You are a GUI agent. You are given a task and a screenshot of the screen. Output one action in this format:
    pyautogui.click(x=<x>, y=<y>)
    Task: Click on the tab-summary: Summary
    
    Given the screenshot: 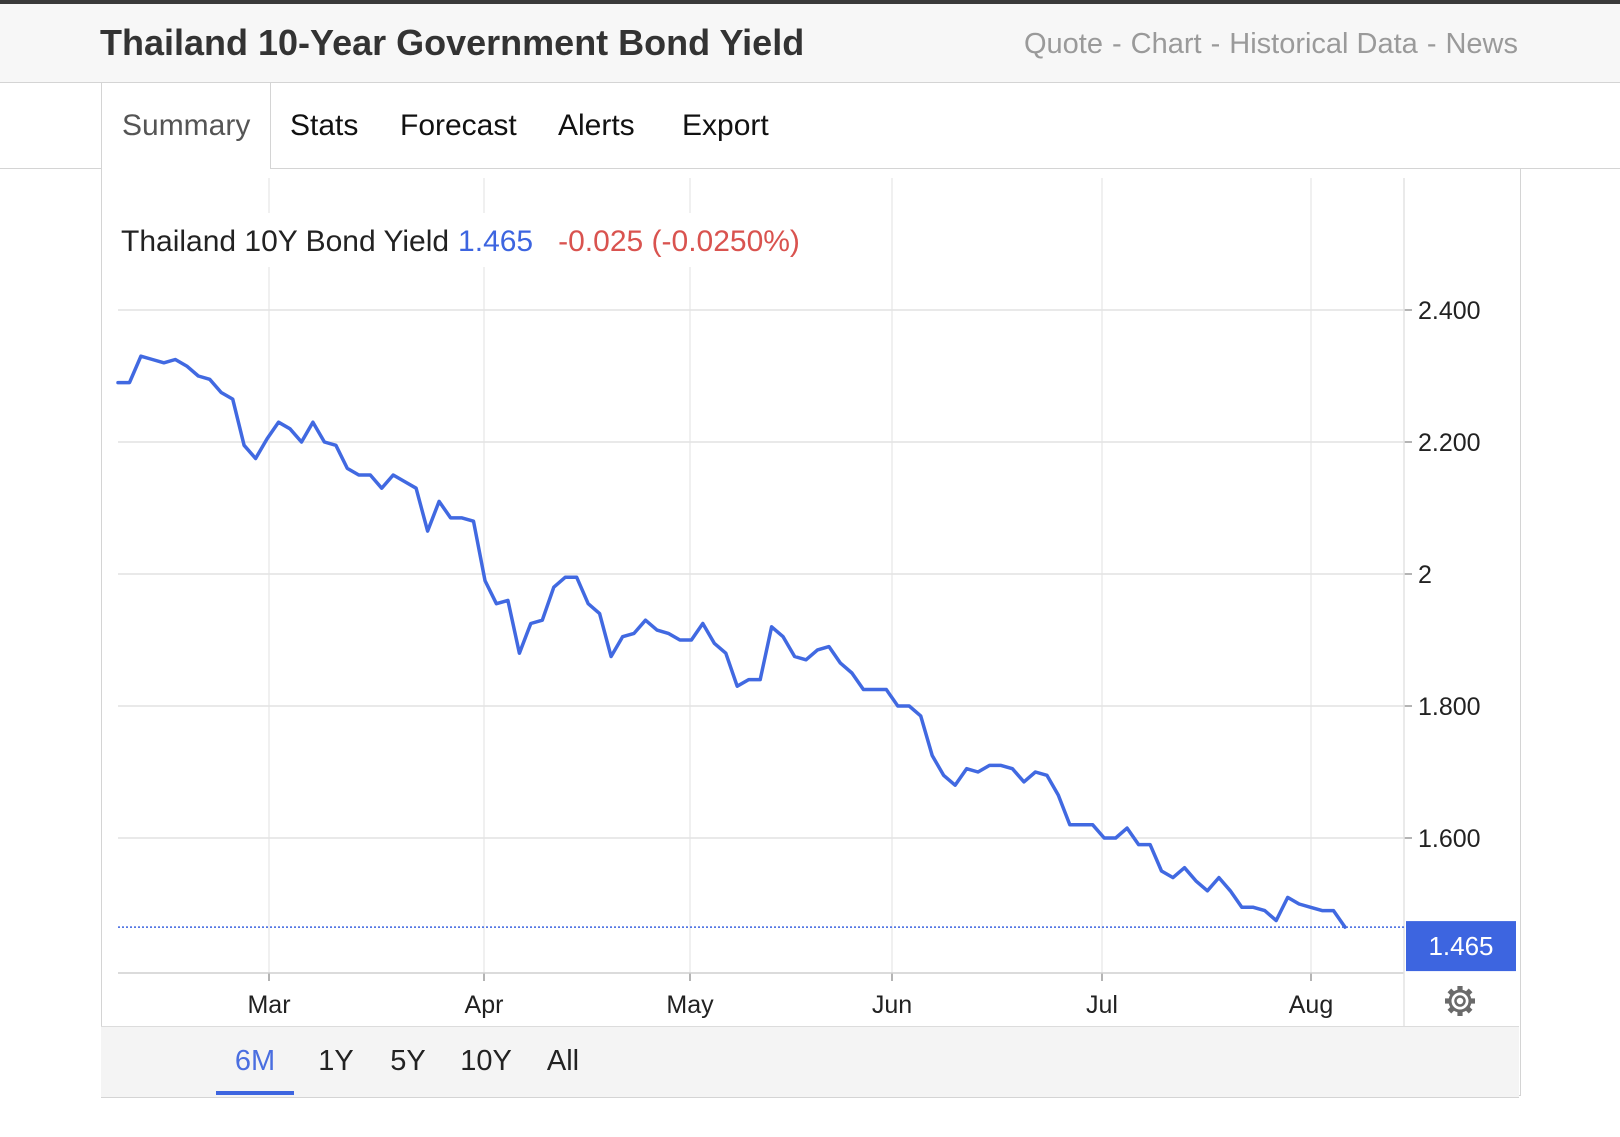 What is the action you would take?
    pyautogui.click(x=186, y=126)
    